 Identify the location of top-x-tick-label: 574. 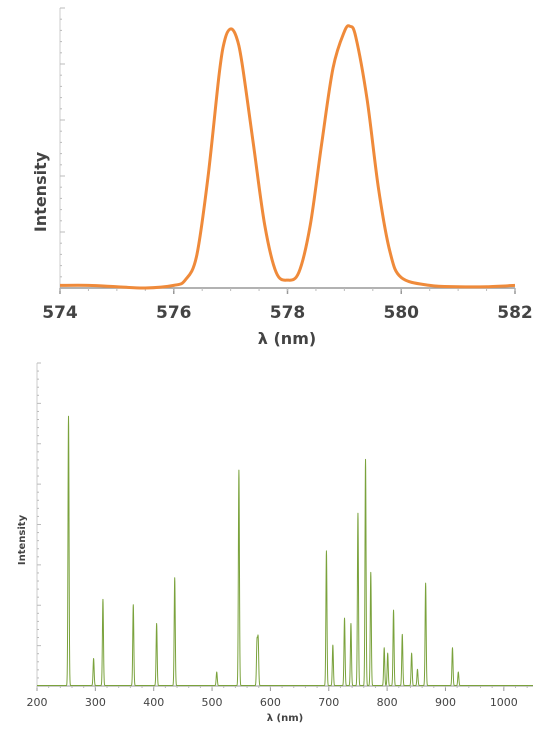
(60, 313).